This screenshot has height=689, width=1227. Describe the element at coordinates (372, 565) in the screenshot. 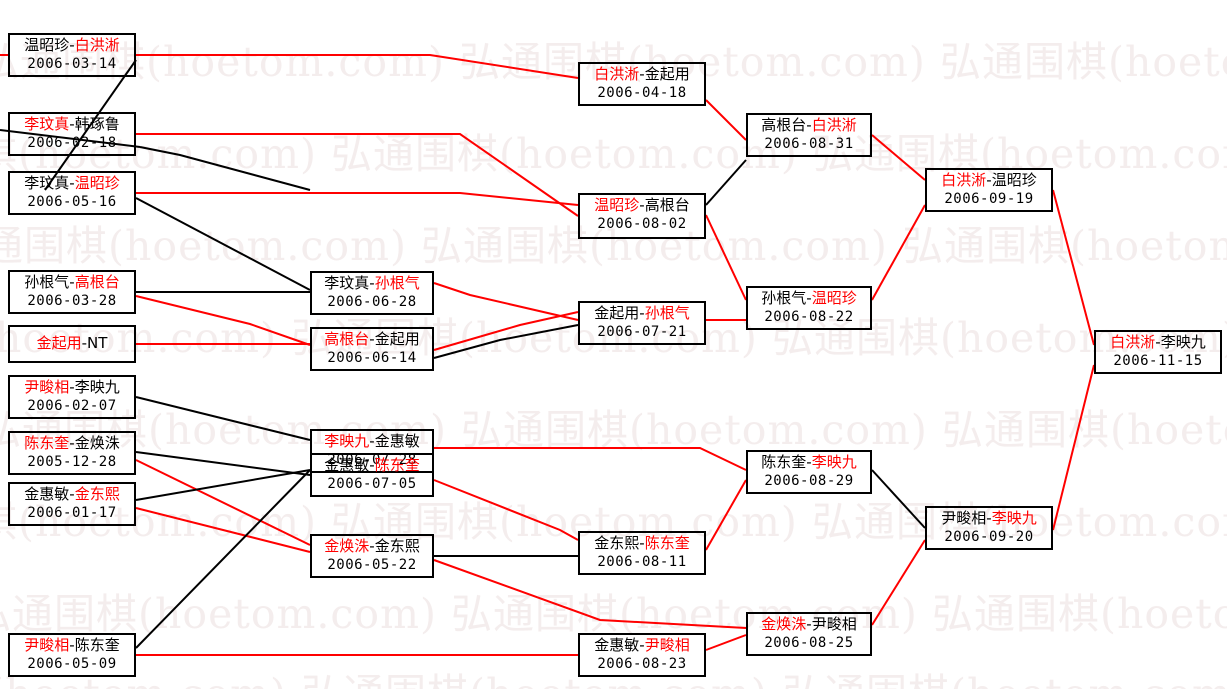

I see `match-date: 2006-05-22` at that location.